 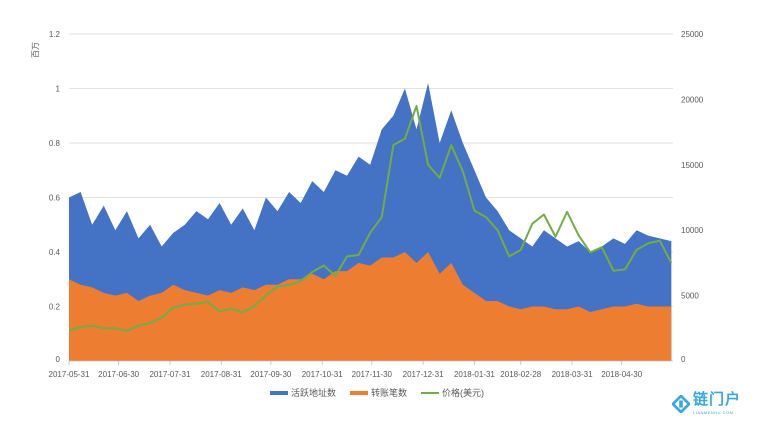 What do you see at coordinates (314, 393) in the screenshot?
I see `legend-label: 活跃地址数` at bounding box center [314, 393].